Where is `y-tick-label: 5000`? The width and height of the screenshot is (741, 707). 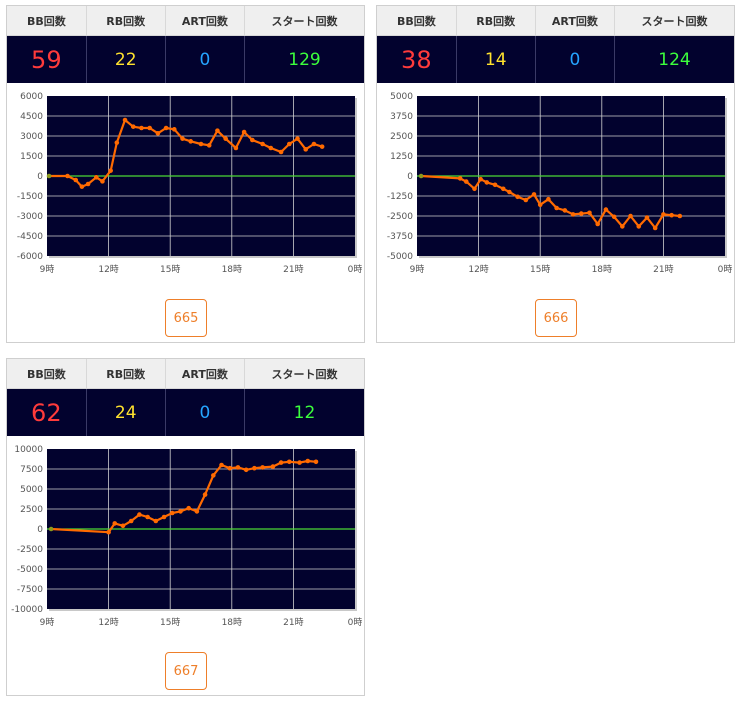 y-tick-label: 5000 is located at coordinates (31, 490).